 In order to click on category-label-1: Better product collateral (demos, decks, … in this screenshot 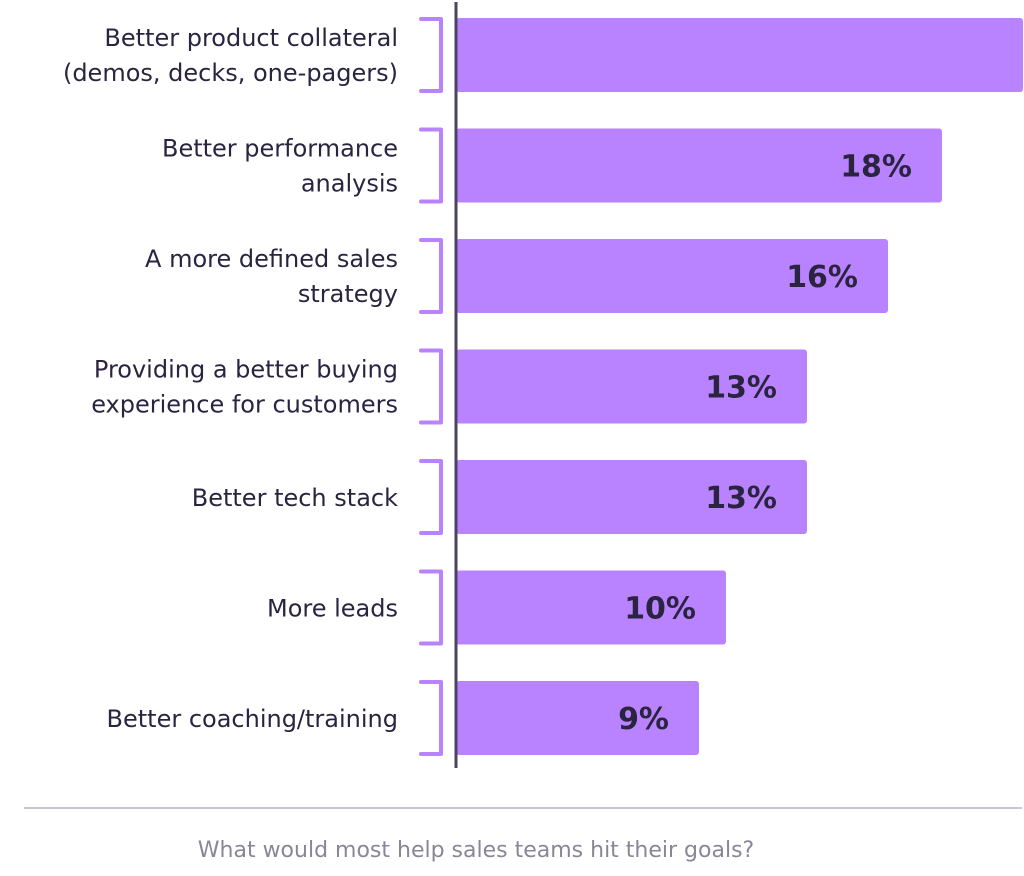, I will do `click(230, 55)`.